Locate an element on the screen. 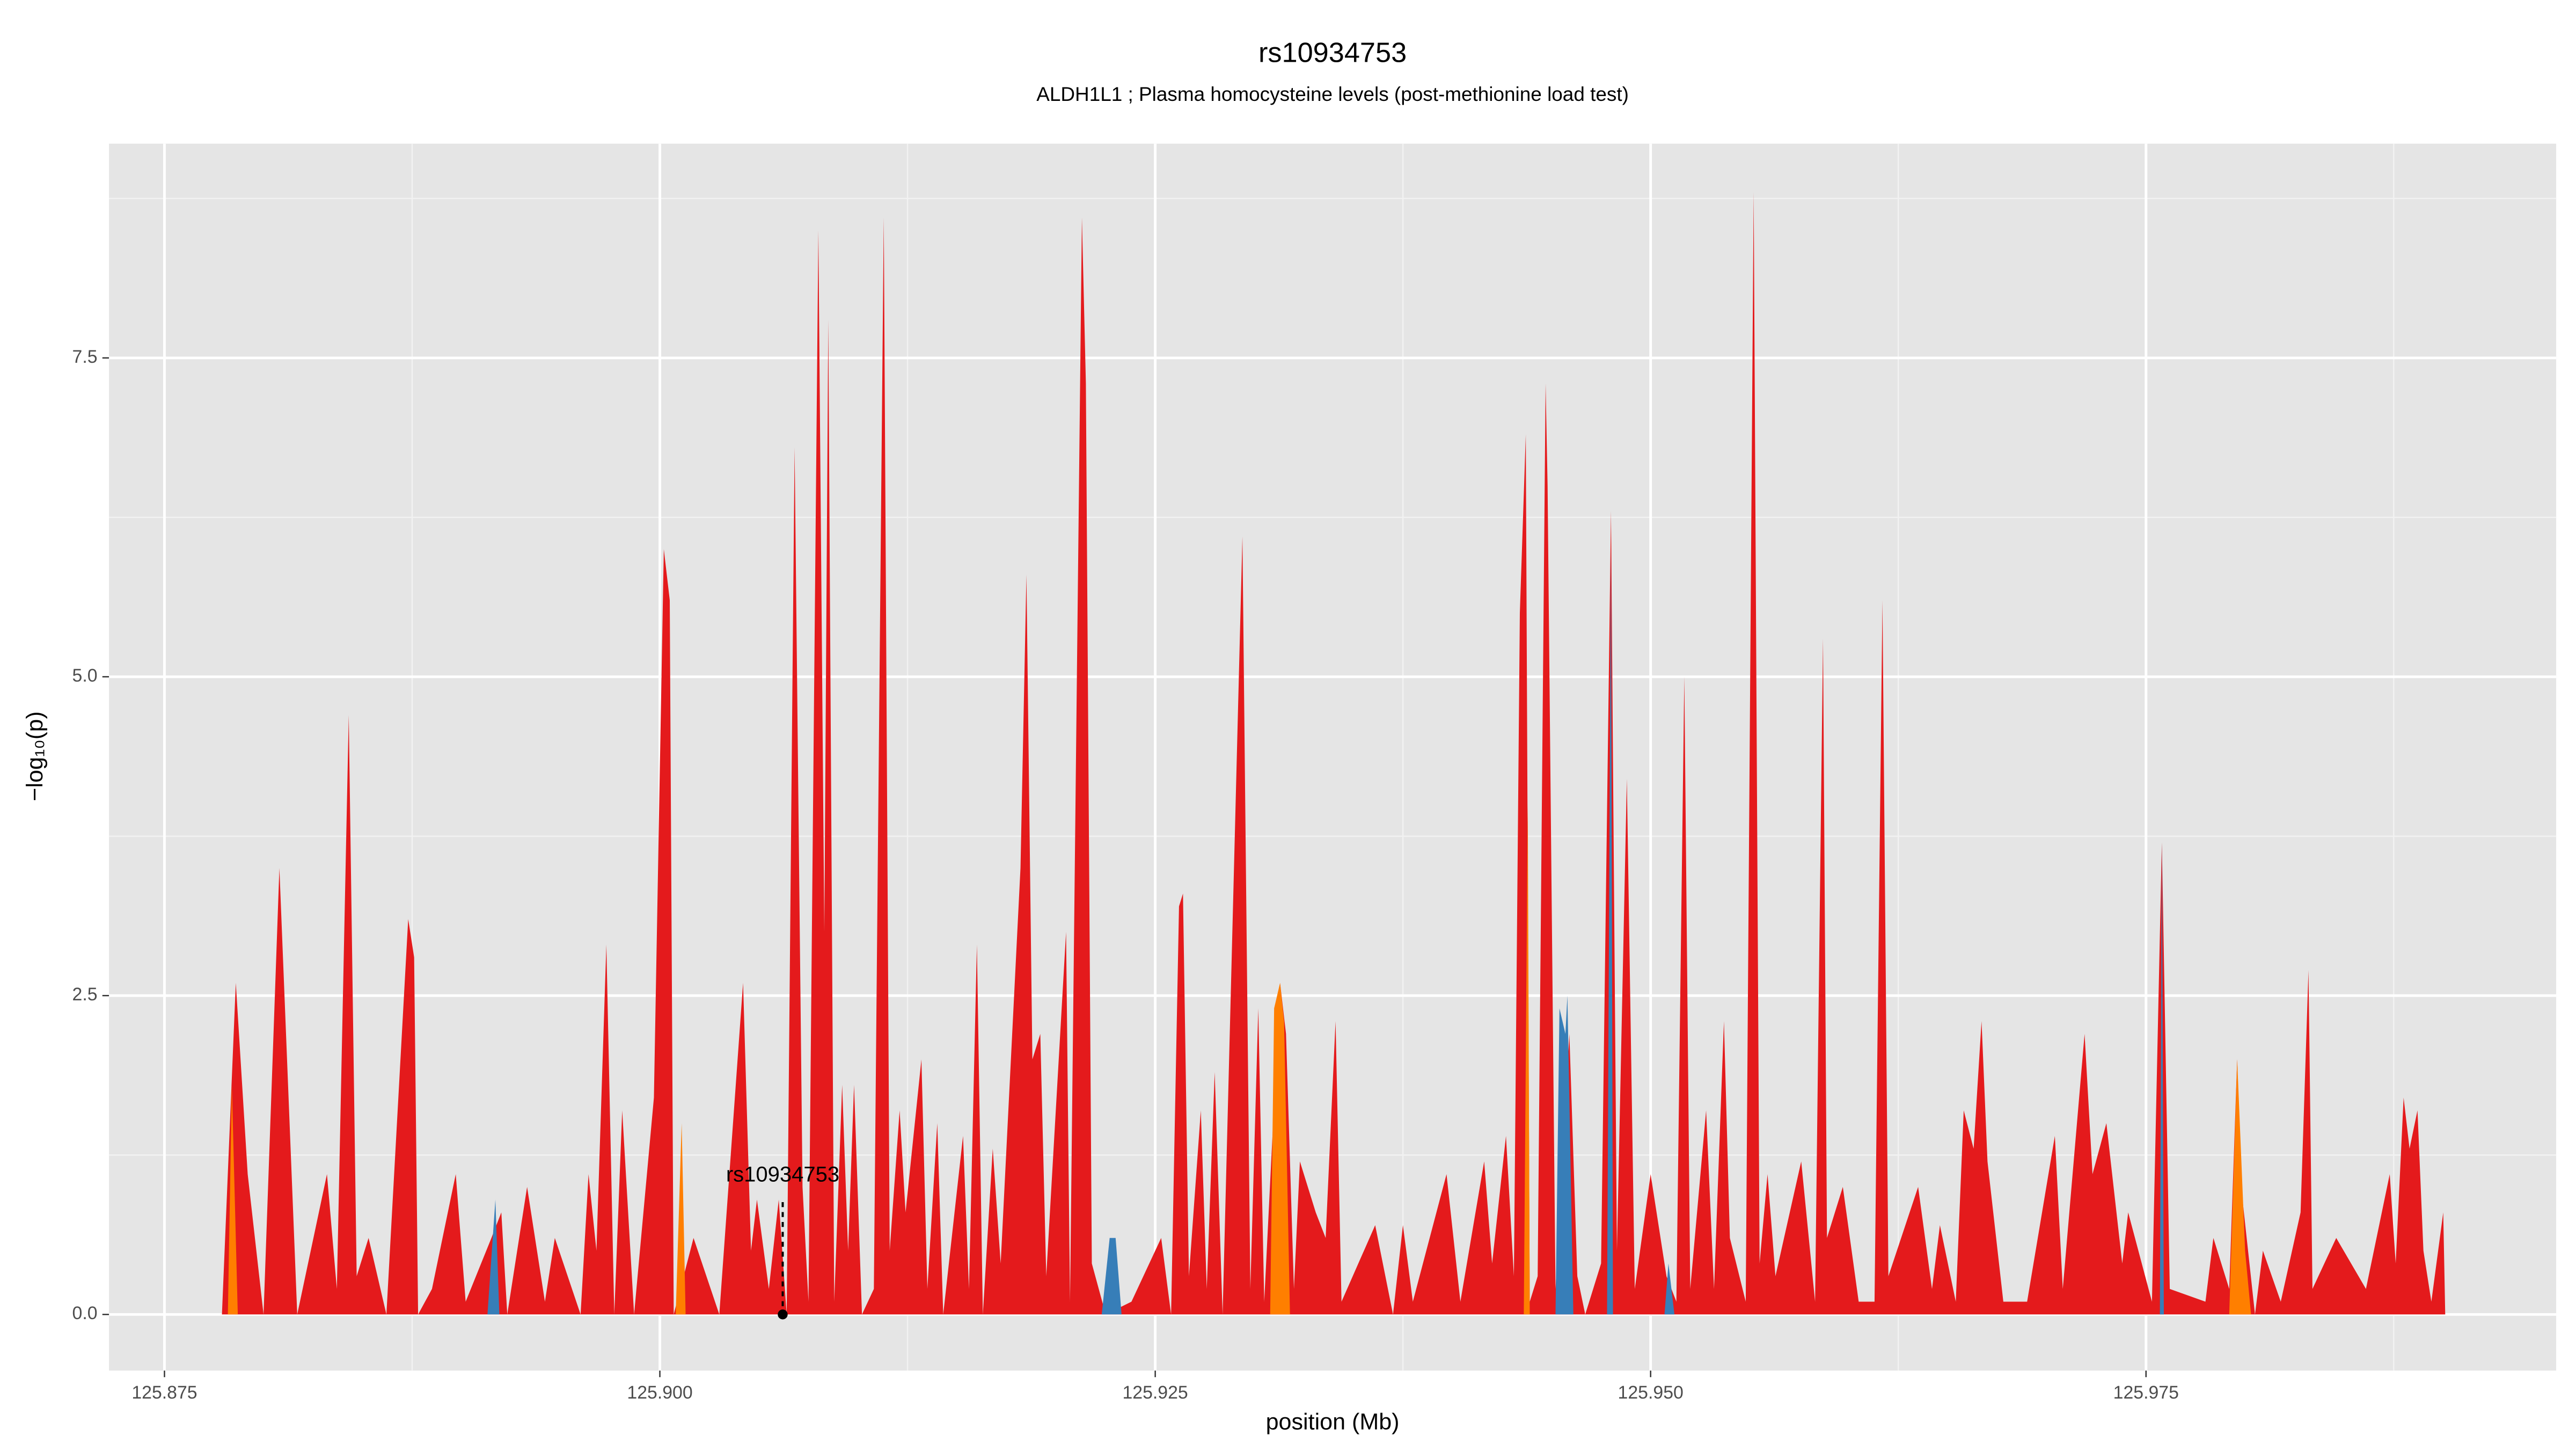 The image size is (2576, 1449). y-axis-label: −log₁₀(p) is located at coordinates (35, 756).